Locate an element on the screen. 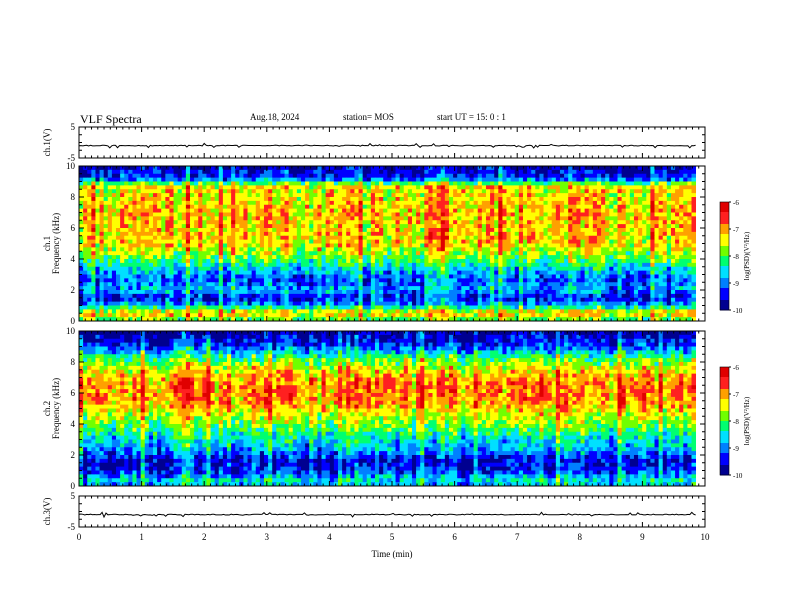  x-tick-label: 10 is located at coordinates (706, 537).